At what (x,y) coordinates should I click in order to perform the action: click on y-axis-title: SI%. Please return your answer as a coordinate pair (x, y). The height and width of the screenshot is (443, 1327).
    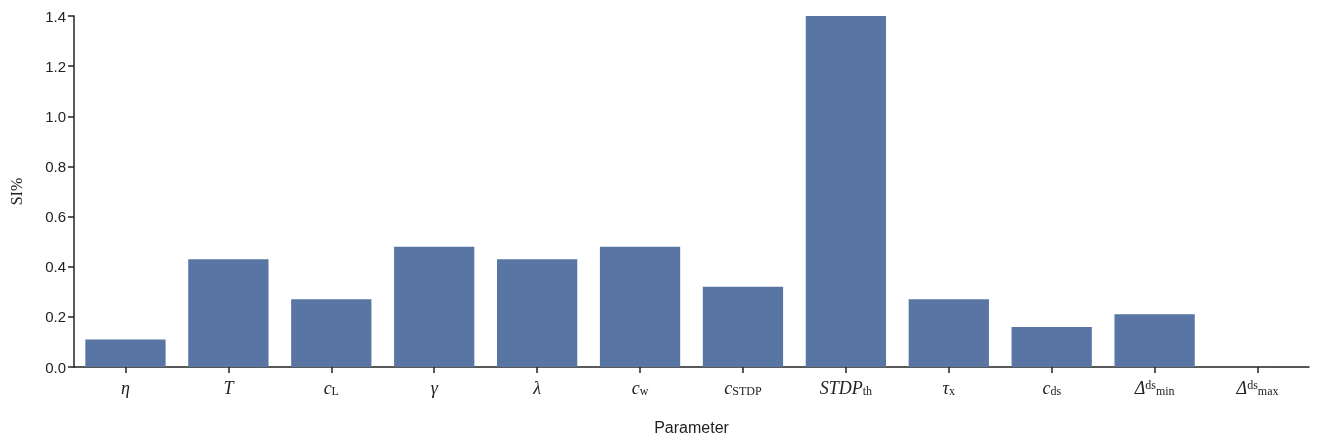
    Looking at the image, I should click on (16, 191).